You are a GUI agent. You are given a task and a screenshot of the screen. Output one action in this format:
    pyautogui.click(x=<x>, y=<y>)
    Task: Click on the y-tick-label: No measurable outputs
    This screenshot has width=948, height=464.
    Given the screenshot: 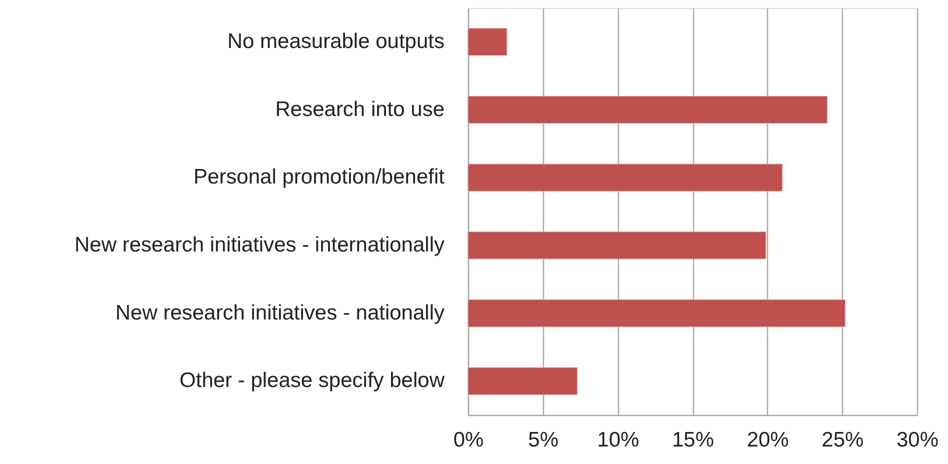 What is the action you would take?
    pyautogui.click(x=335, y=41)
    